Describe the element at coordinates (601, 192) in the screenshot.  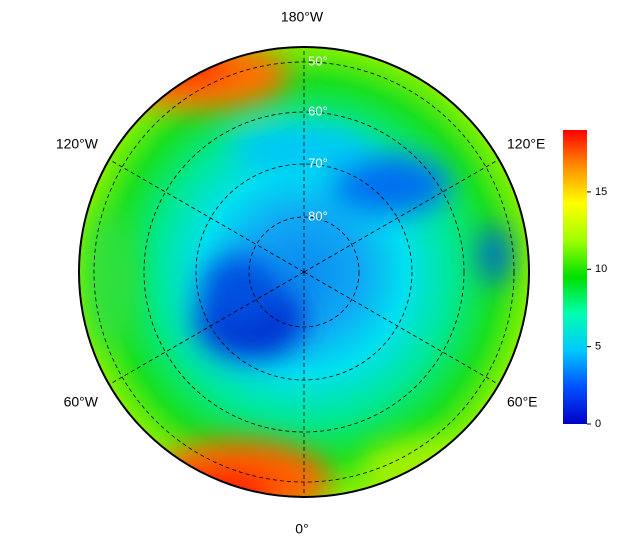
I see `colorbar-tick-label: 15` at that location.